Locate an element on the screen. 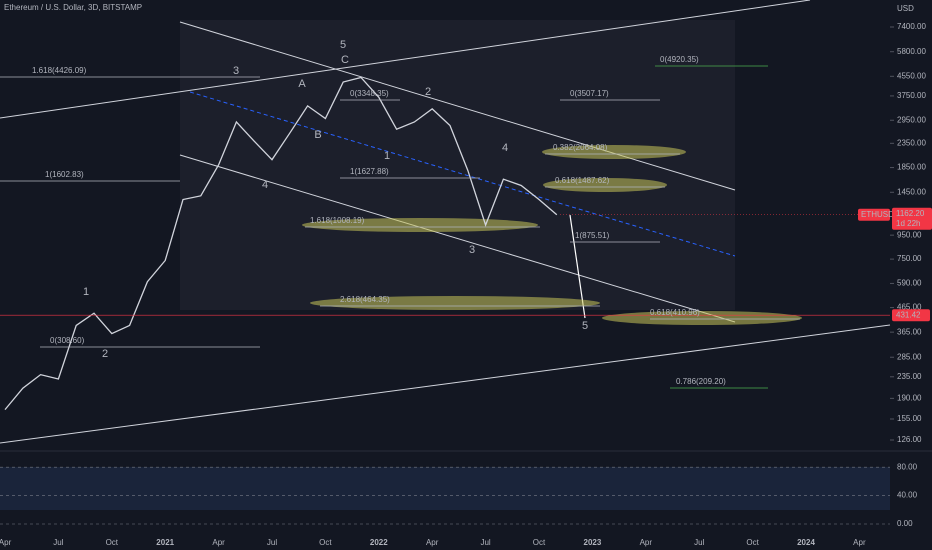 The width and height of the screenshot is (932, 550). y-tick-label: 3750.00 is located at coordinates (911, 95).